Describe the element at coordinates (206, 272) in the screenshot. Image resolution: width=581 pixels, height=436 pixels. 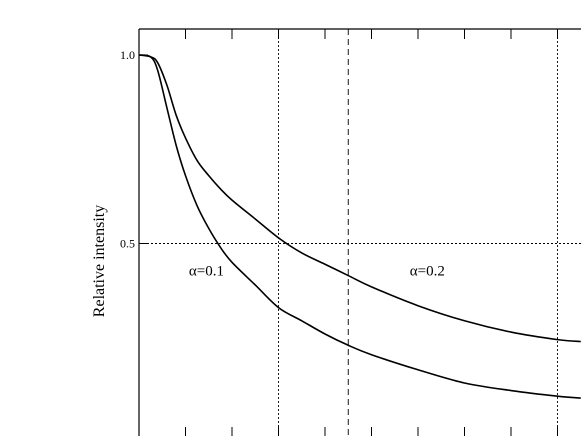
I see `curve-label: α=0.1` at that location.